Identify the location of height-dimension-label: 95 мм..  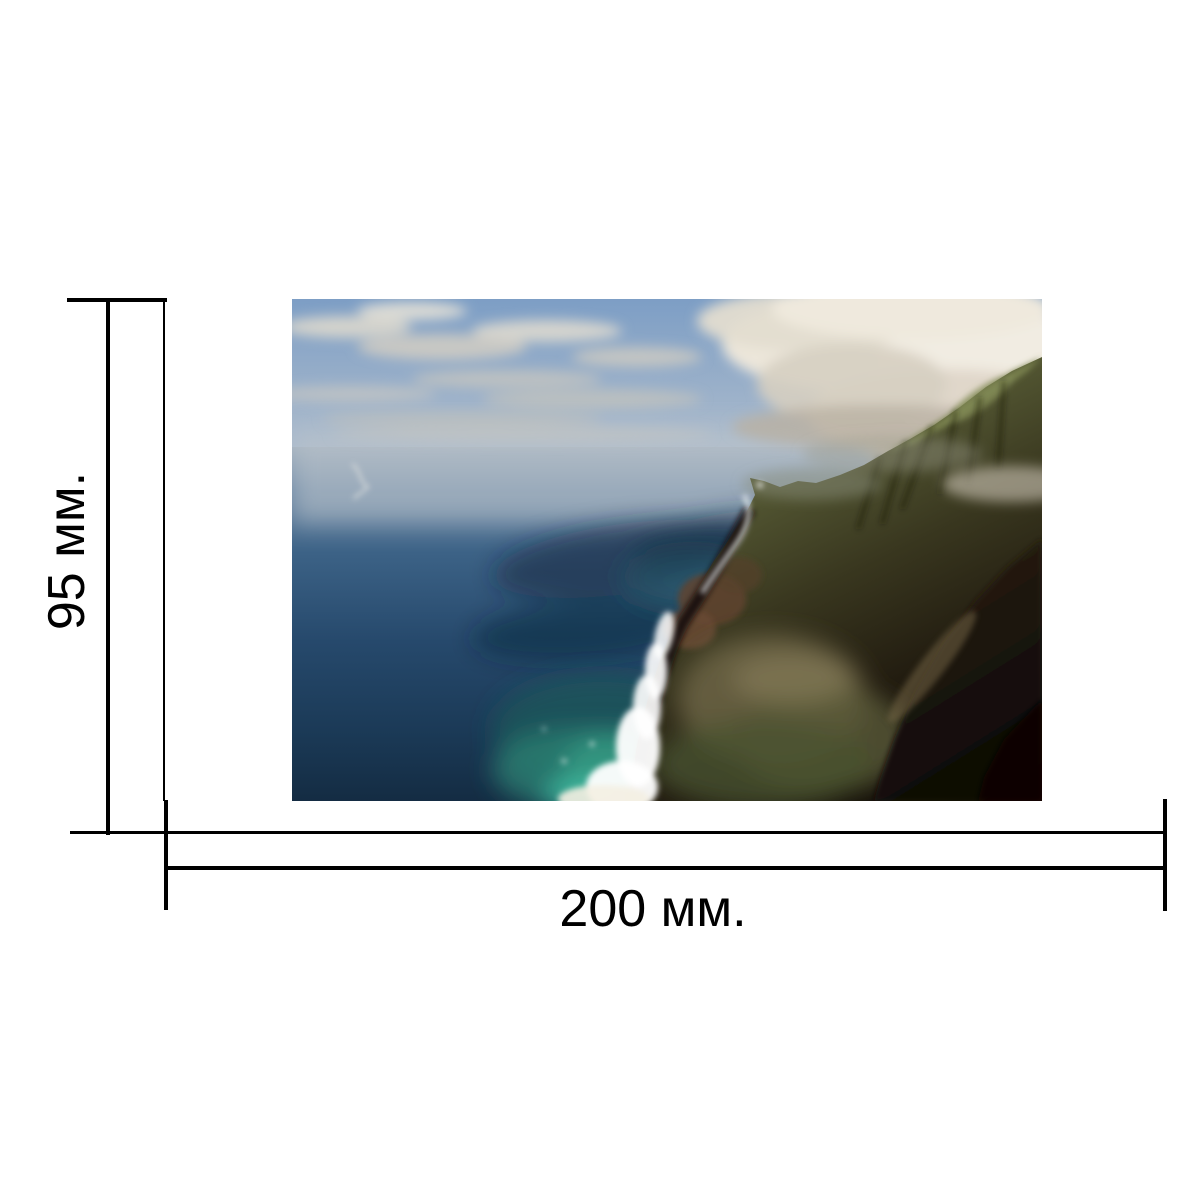
(67, 551).